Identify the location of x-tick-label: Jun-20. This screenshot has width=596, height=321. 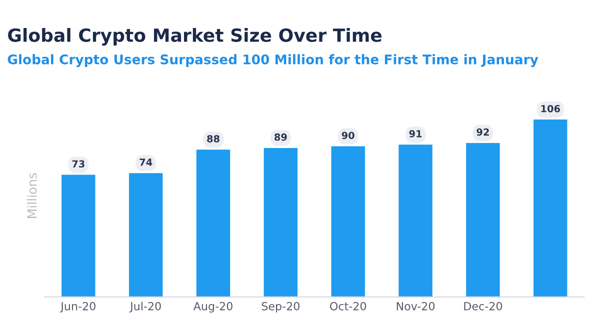
(78, 307).